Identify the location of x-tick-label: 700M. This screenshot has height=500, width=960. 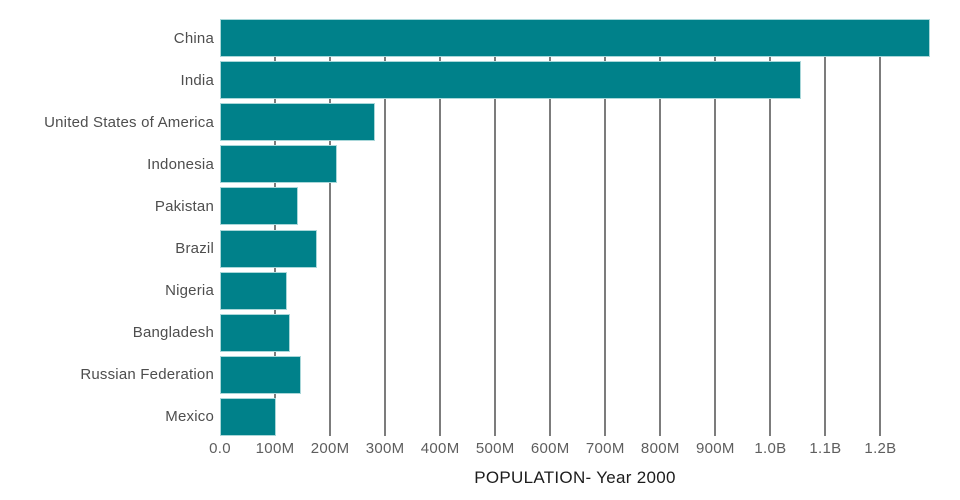
(605, 448).